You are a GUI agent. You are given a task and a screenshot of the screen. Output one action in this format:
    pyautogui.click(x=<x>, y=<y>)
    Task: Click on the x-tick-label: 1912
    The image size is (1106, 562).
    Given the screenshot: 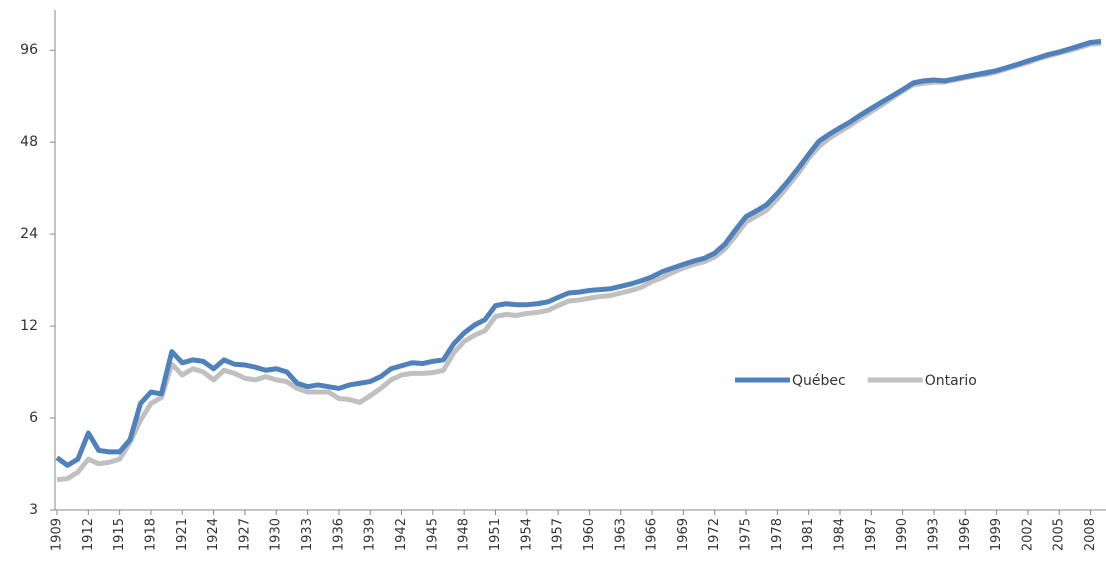 What is the action you would take?
    pyautogui.click(x=88, y=534)
    